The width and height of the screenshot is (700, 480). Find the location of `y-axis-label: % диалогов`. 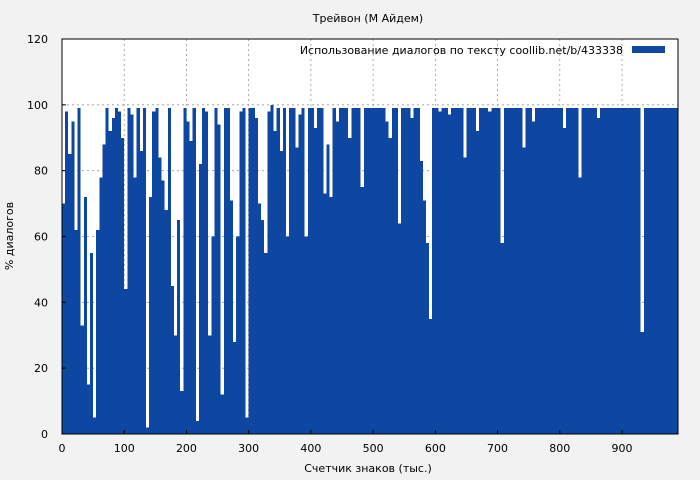

y-axis-label: % диалогов is located at coordinates (9, 236).